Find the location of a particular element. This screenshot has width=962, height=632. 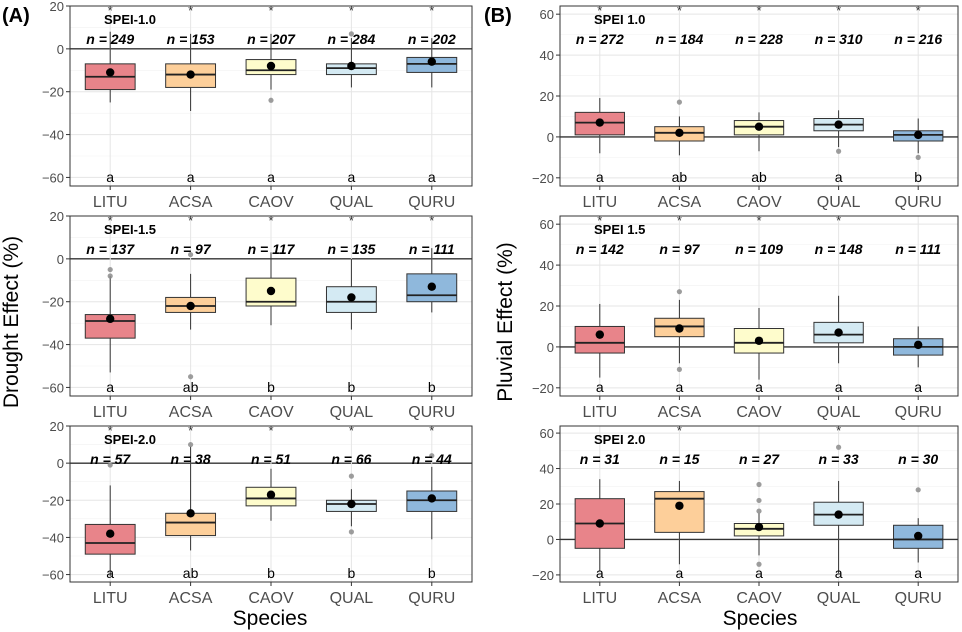

n-label: n = 57 is located at coordinates (110, 459).